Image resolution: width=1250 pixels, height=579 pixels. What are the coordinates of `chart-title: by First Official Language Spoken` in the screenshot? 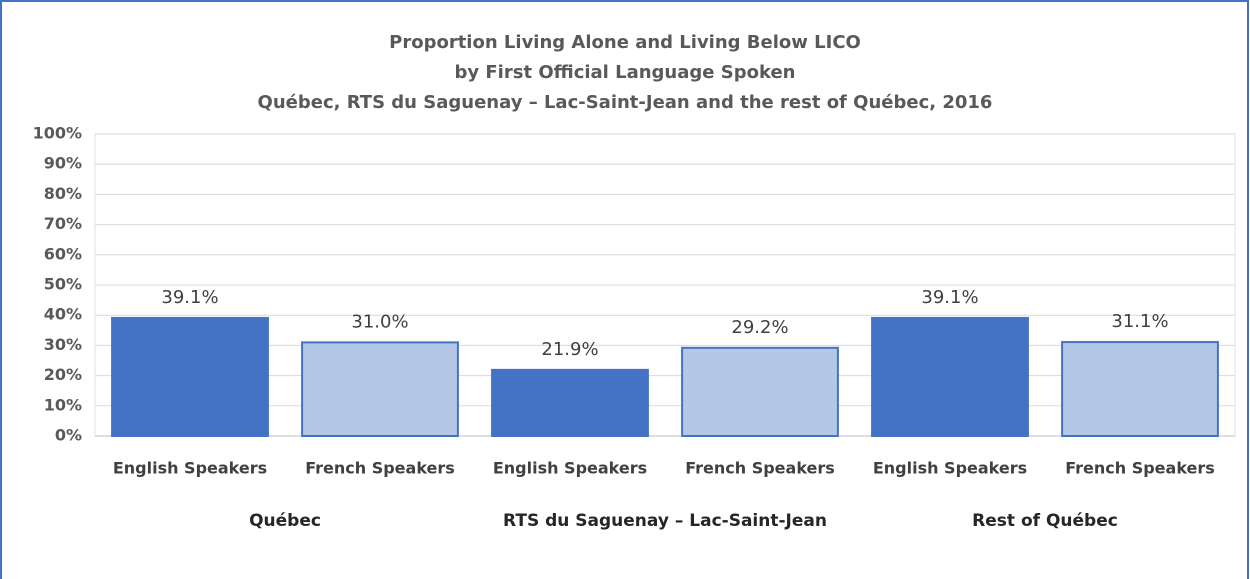 It's located at (625, 72).